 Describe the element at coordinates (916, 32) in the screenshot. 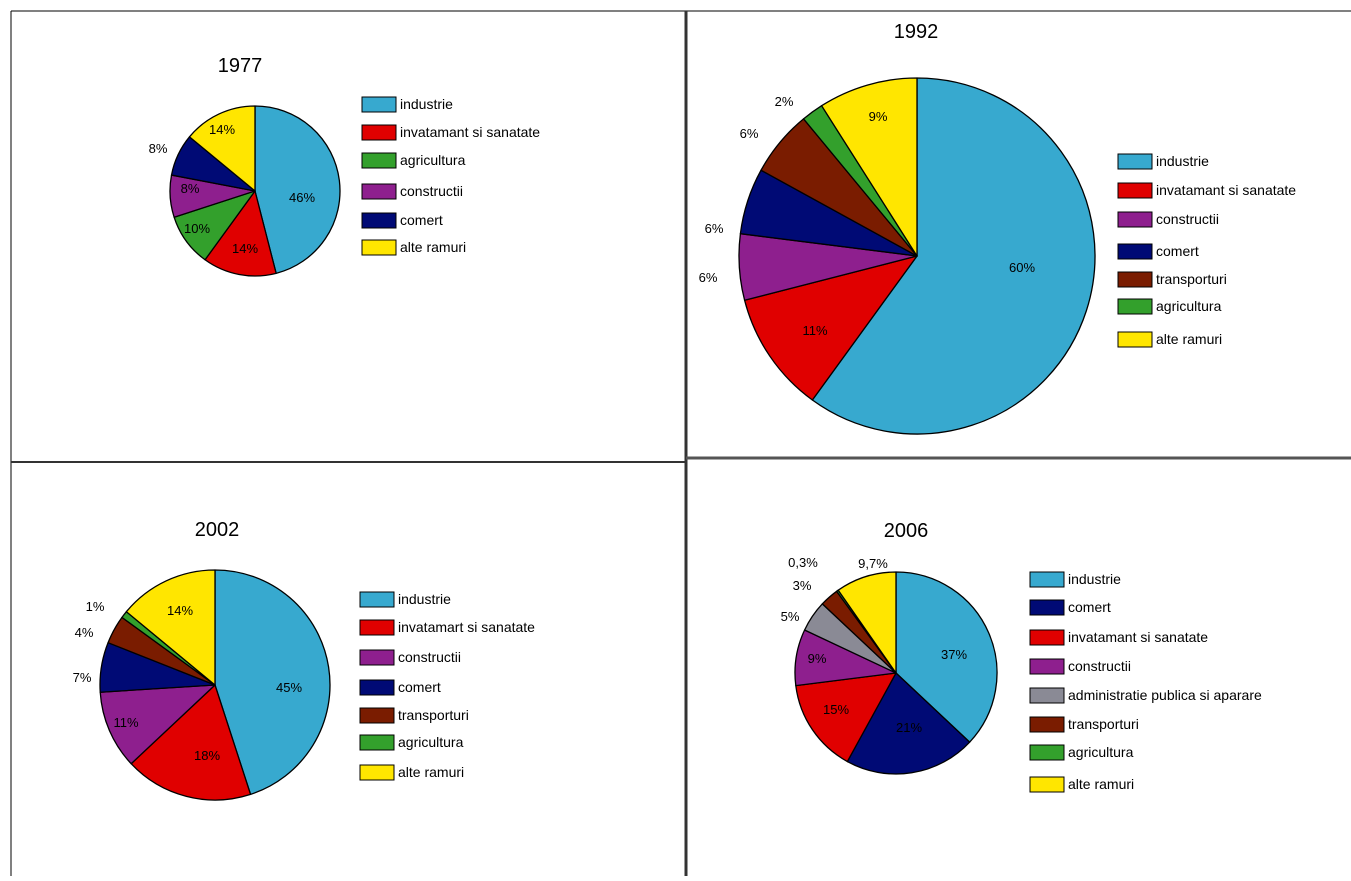

I see `chart-title: 1992` at that location.